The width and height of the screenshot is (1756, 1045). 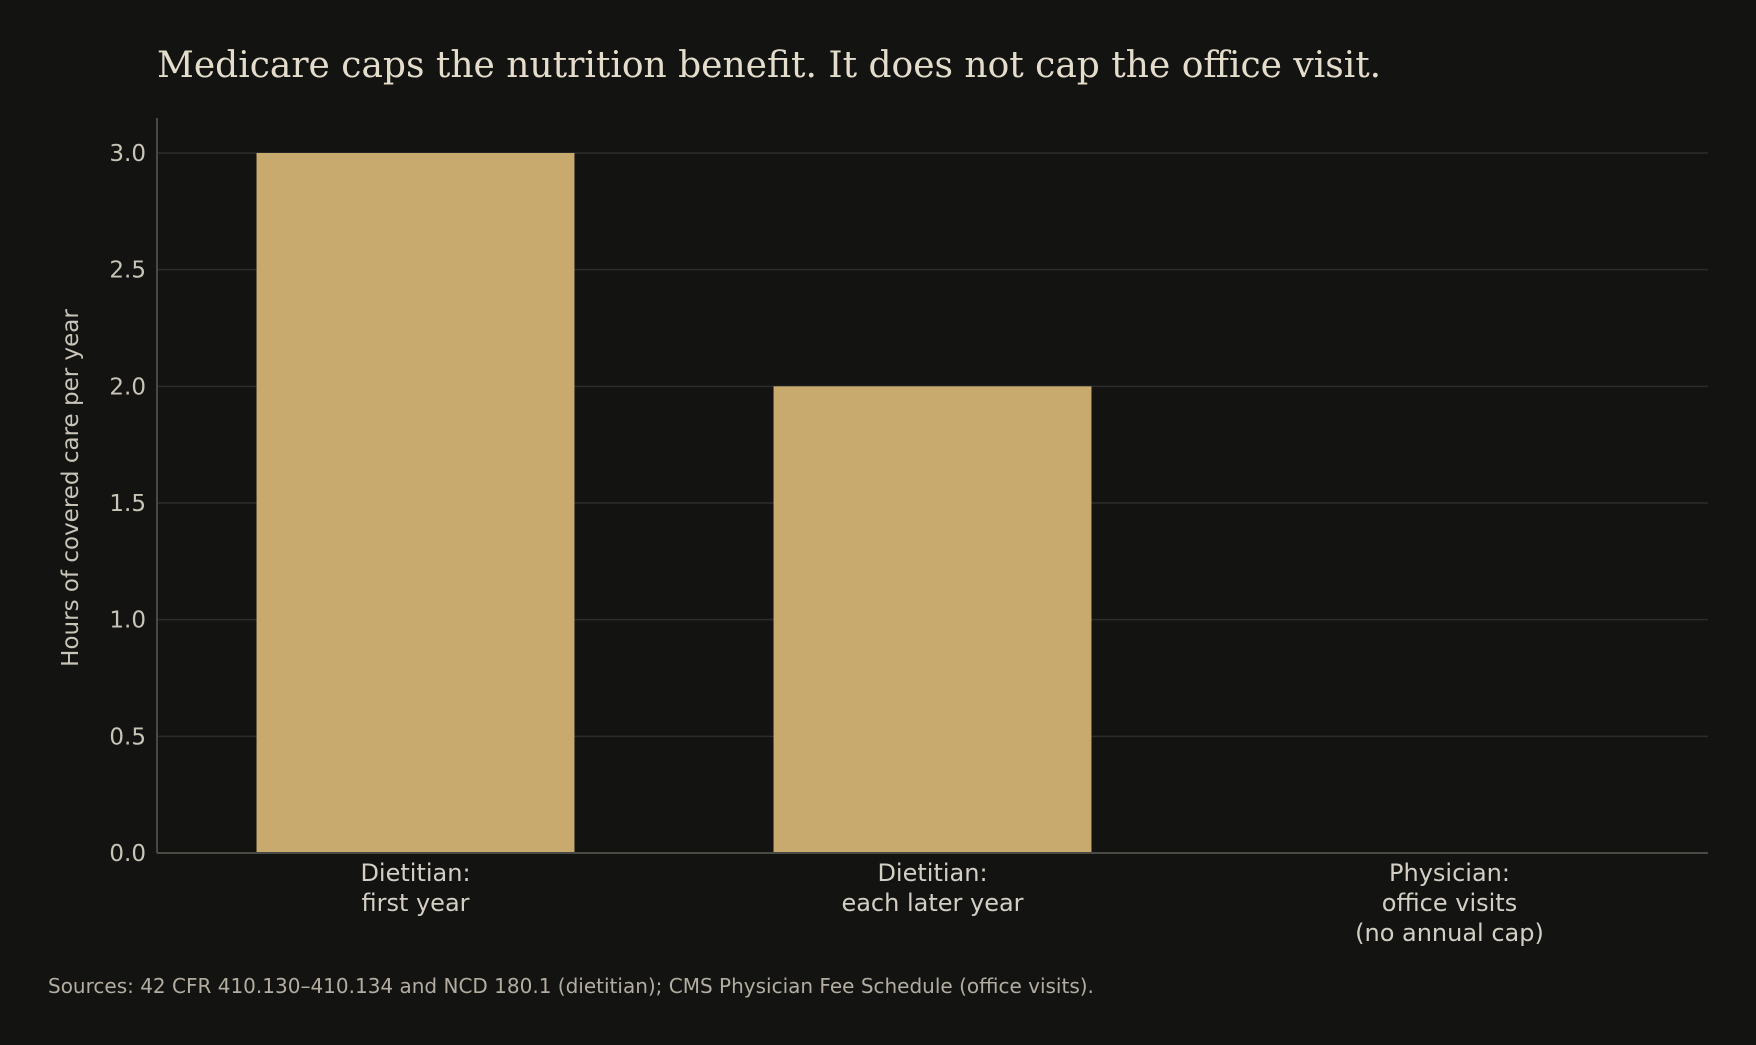 What do you see at coordinates (127, 621) in the screenshot?
I see `y-tick-label: 1.0` at bounding box center [127, 621].